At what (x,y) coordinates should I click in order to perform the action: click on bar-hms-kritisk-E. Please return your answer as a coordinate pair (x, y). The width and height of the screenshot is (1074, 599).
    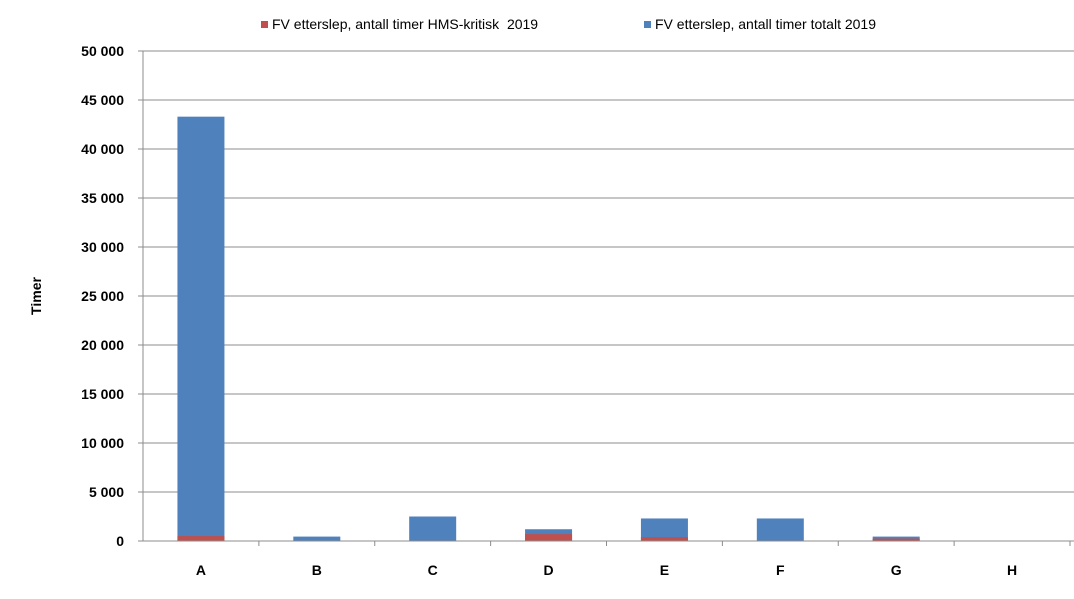
    Looking at the image, I should click on (664, 539).